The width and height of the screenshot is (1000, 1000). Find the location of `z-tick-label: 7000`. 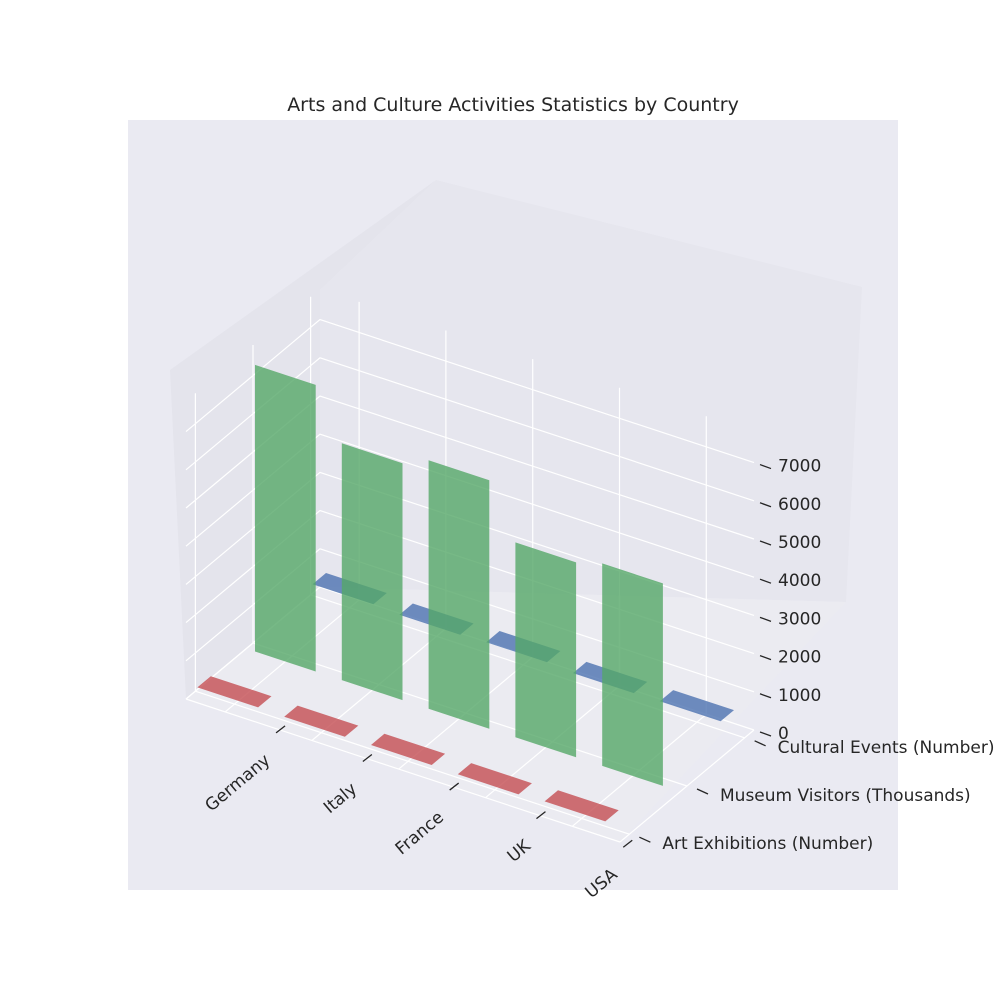

z-tick-label: 7000 is located at coordinates (799, 467).